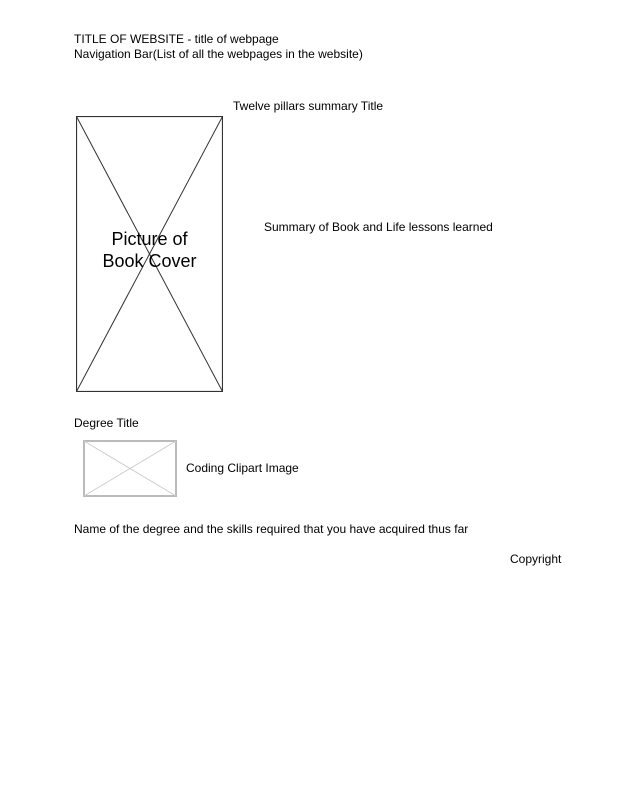  What do you see at coordinates (536, 559) in the screenshot?
I see `copyright-text: Copyright` at bounding box center [536, 559].